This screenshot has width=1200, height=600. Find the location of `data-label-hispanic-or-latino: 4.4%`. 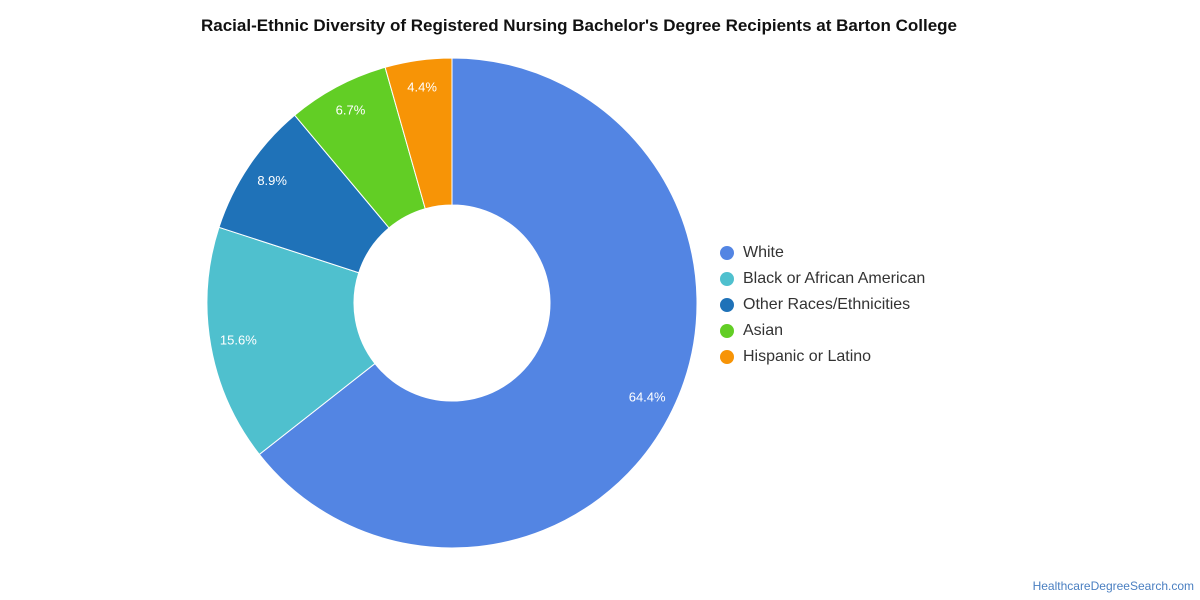

data-label-hispanic-or-latino: 4.4% is located at coordinates (422, 87).